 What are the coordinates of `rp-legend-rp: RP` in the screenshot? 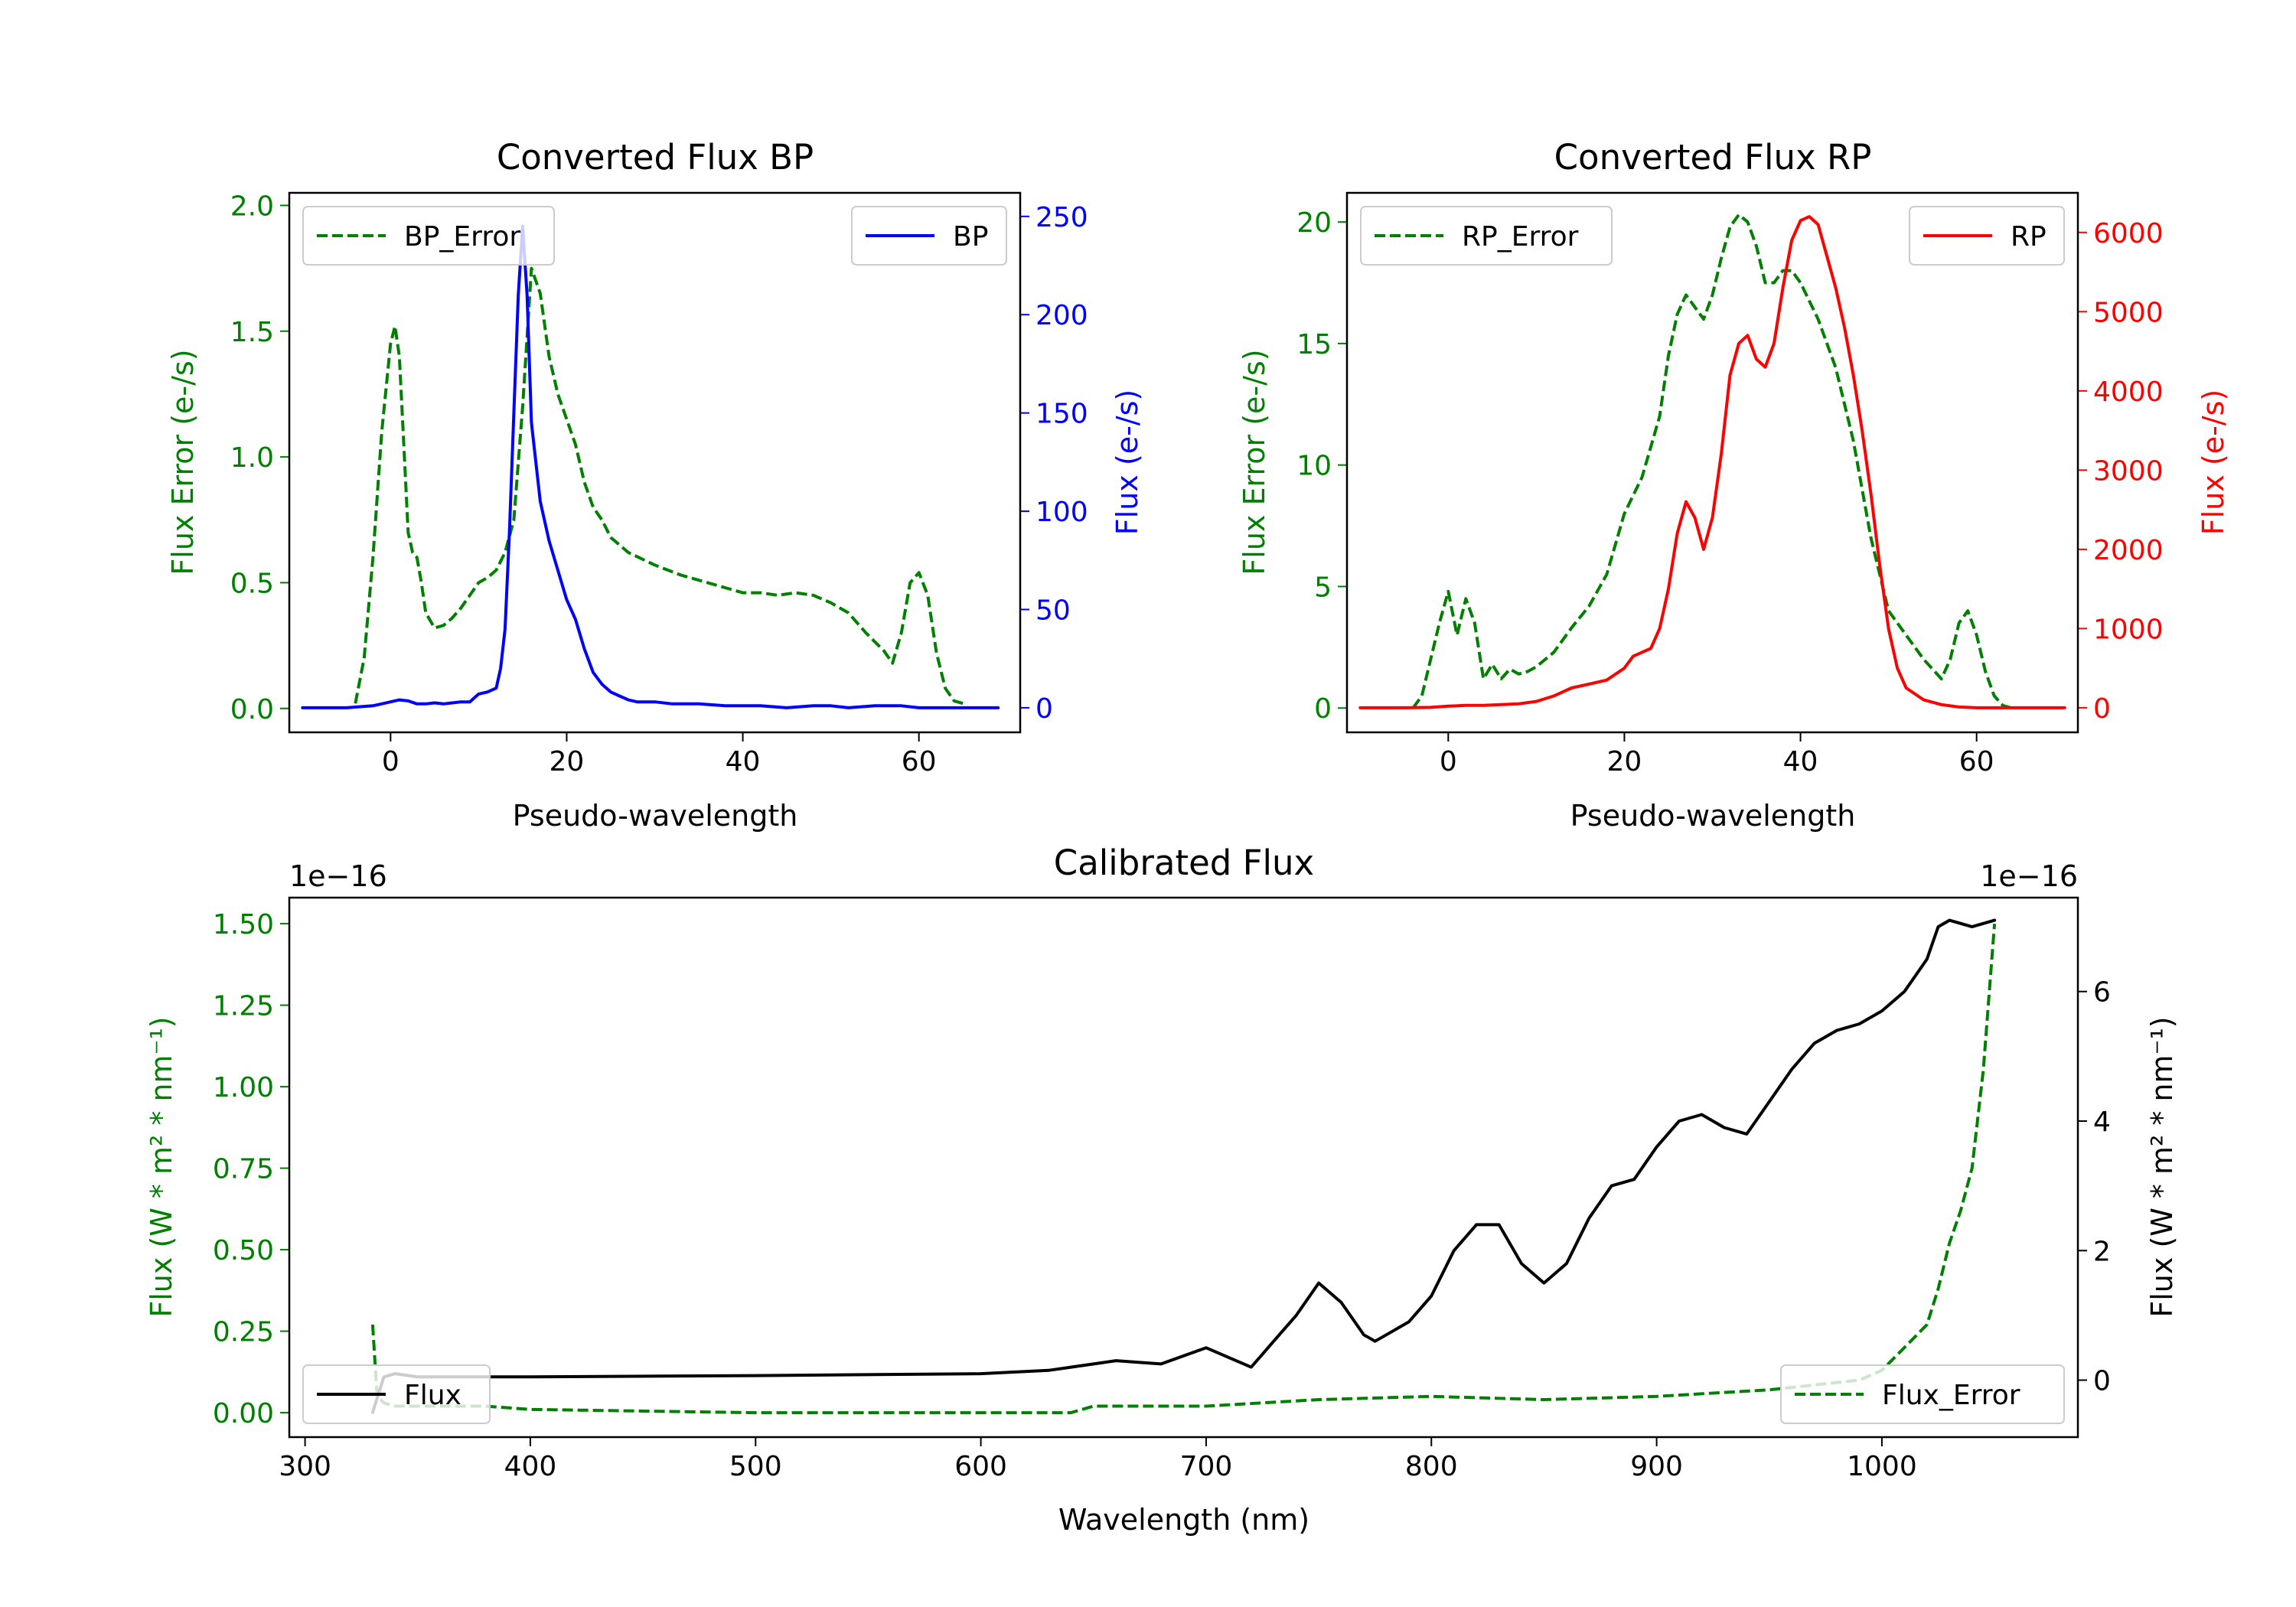 It's located at (1987, 236).